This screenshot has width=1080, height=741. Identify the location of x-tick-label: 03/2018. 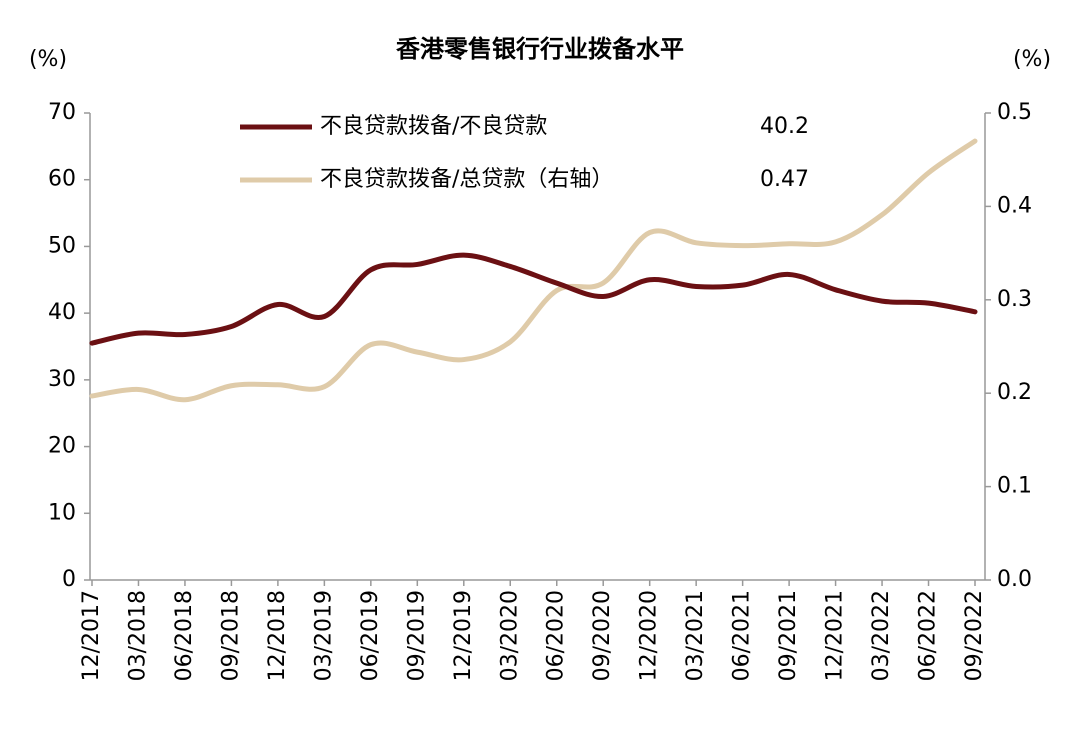
(137, 635).